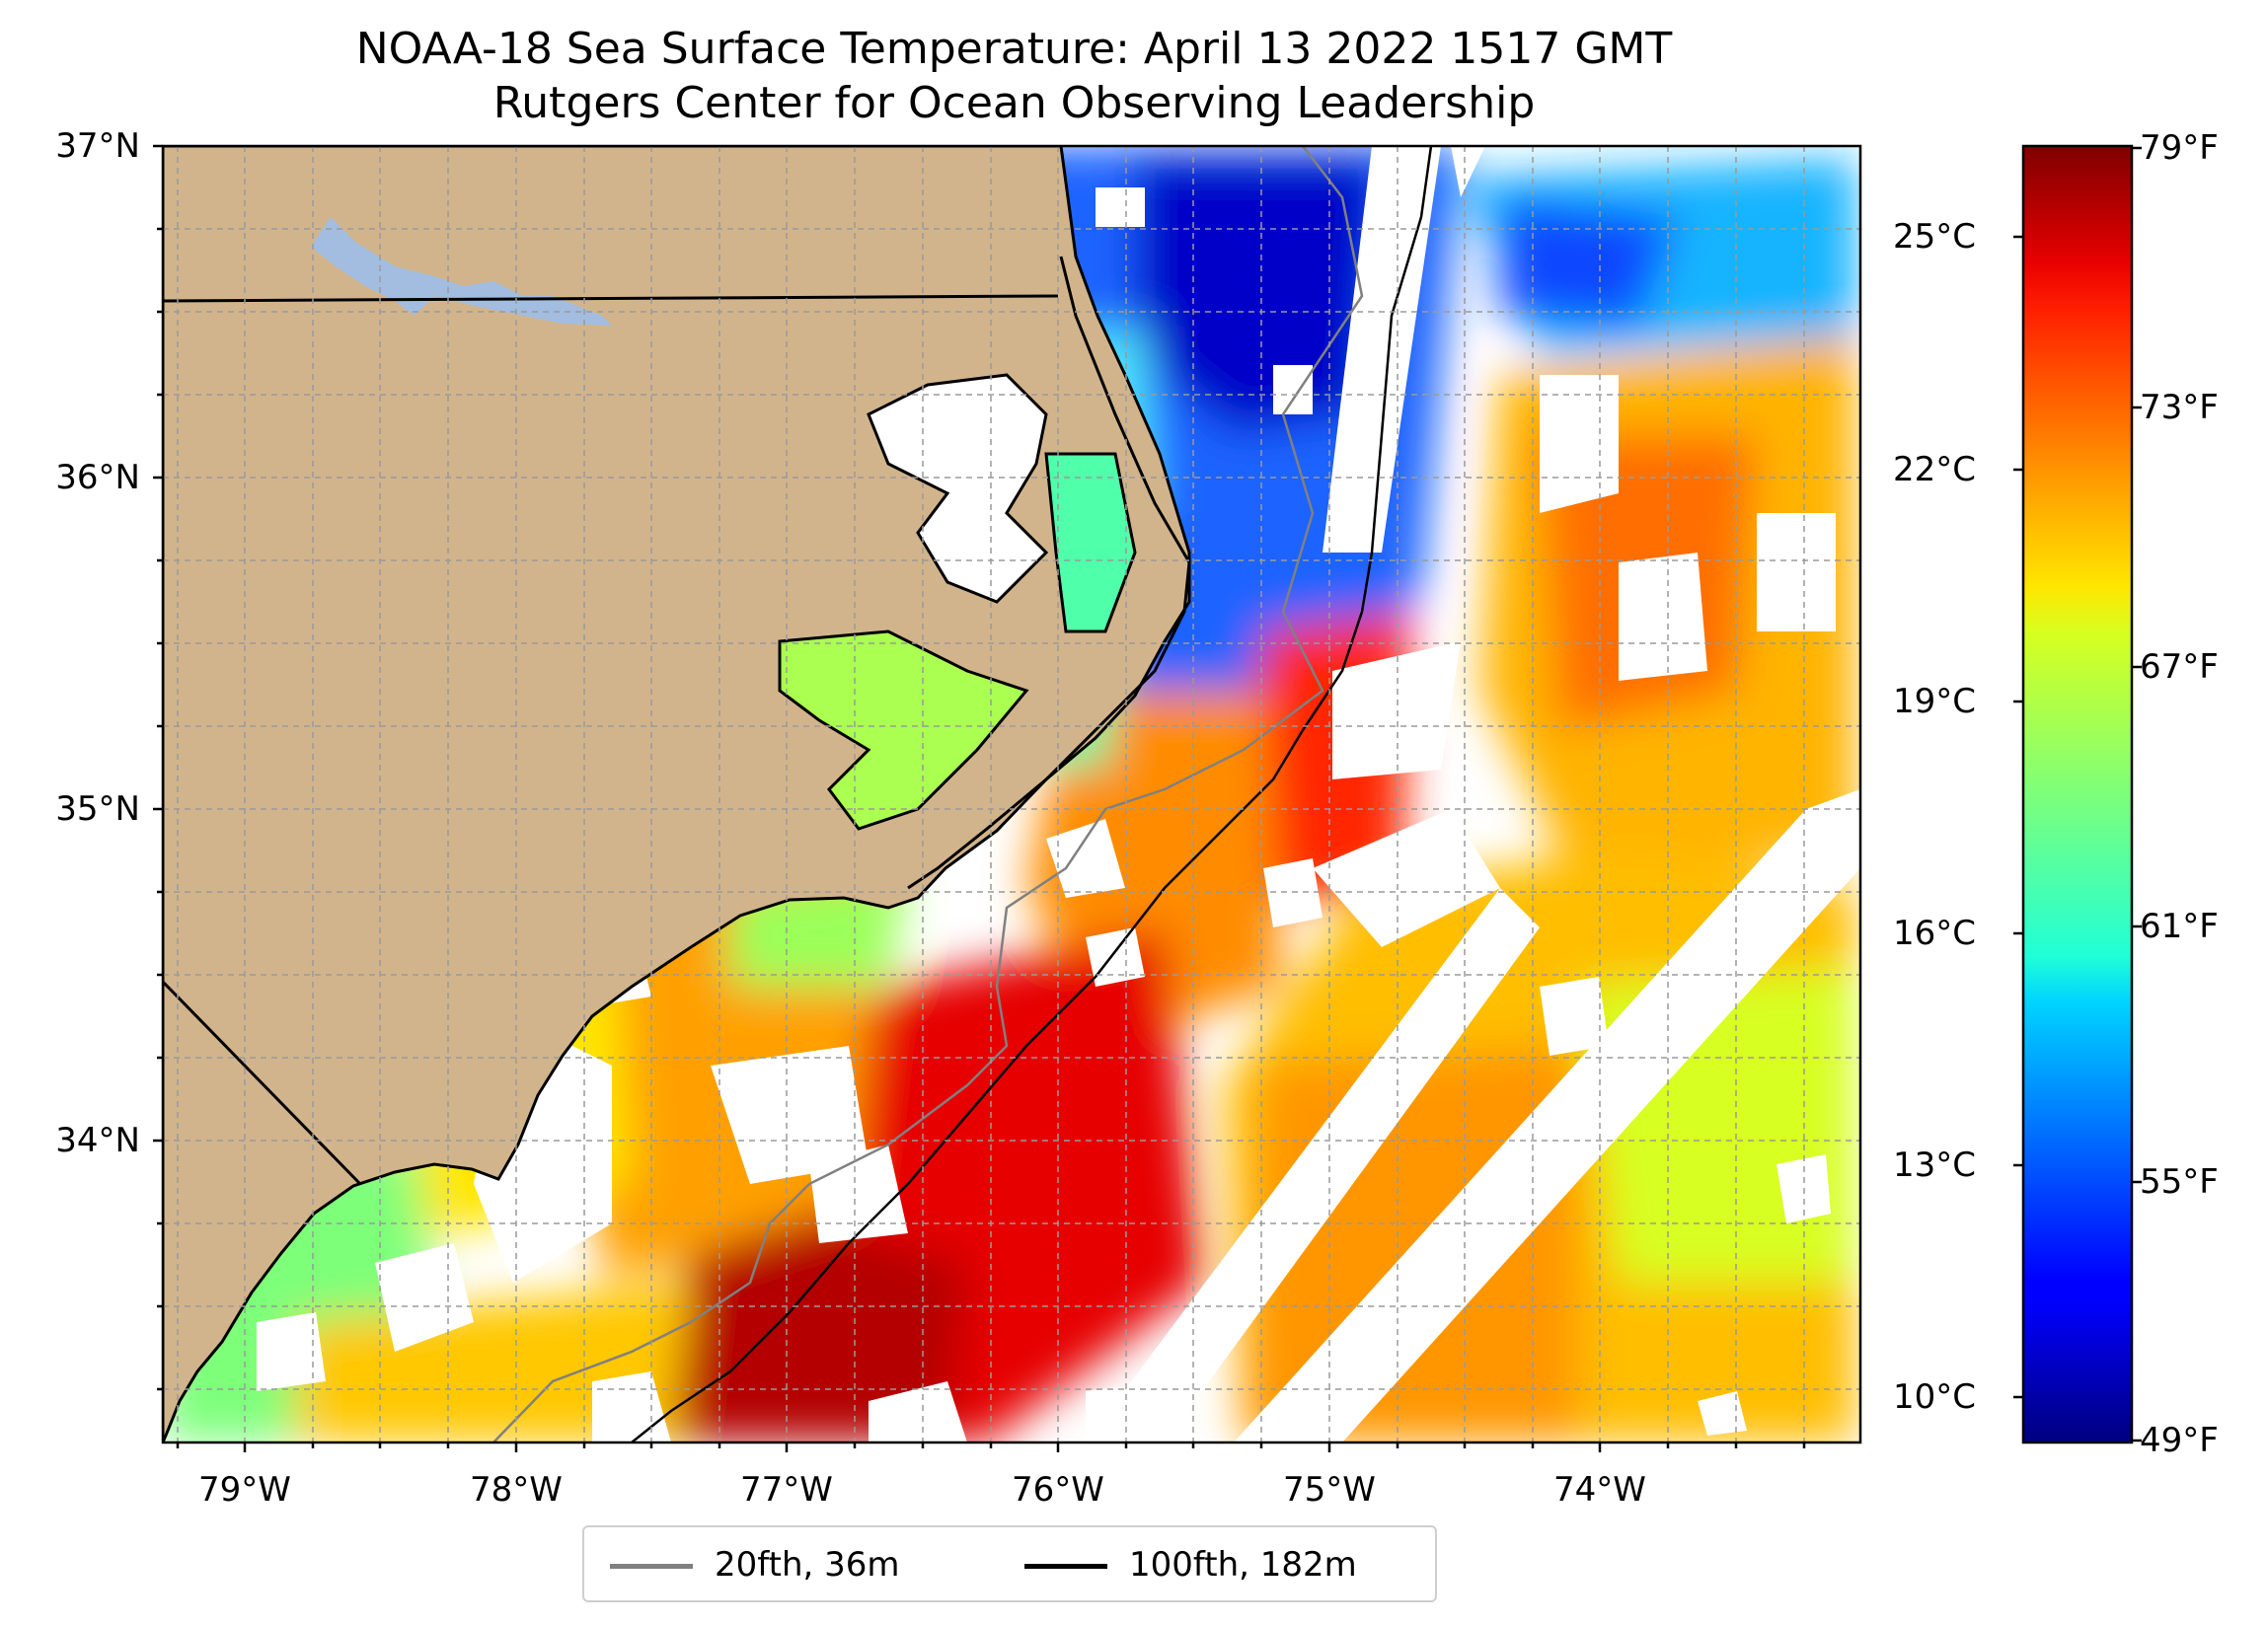  What do you see at coordinates (651, 1566) in the screenshot?
I see `legend-swatch-20fth` at bounding box center [651, 1566].